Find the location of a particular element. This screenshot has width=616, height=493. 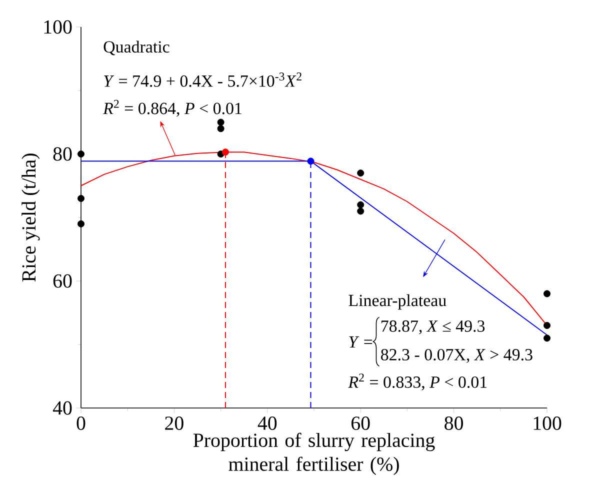

x-tick-label: 80 is located at coordinates (454, 423).